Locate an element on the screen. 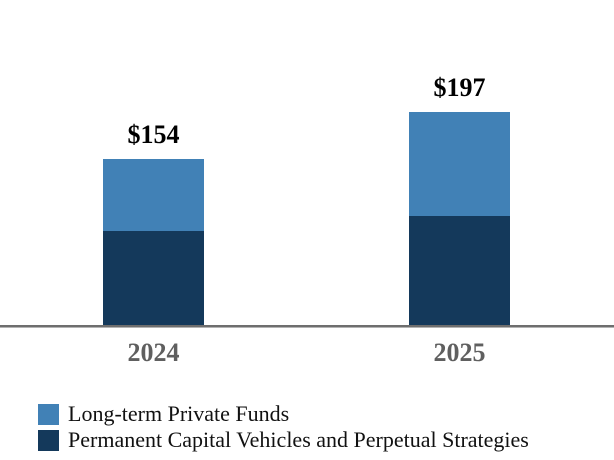  bar-2025-total-label: $197 is located at coordinates (459, 88).